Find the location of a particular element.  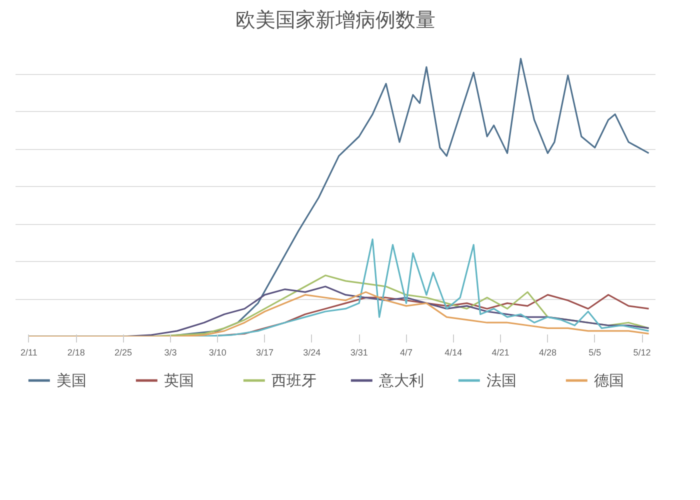

x-tick-label: 5/5 is located at coordinates (595, 353).